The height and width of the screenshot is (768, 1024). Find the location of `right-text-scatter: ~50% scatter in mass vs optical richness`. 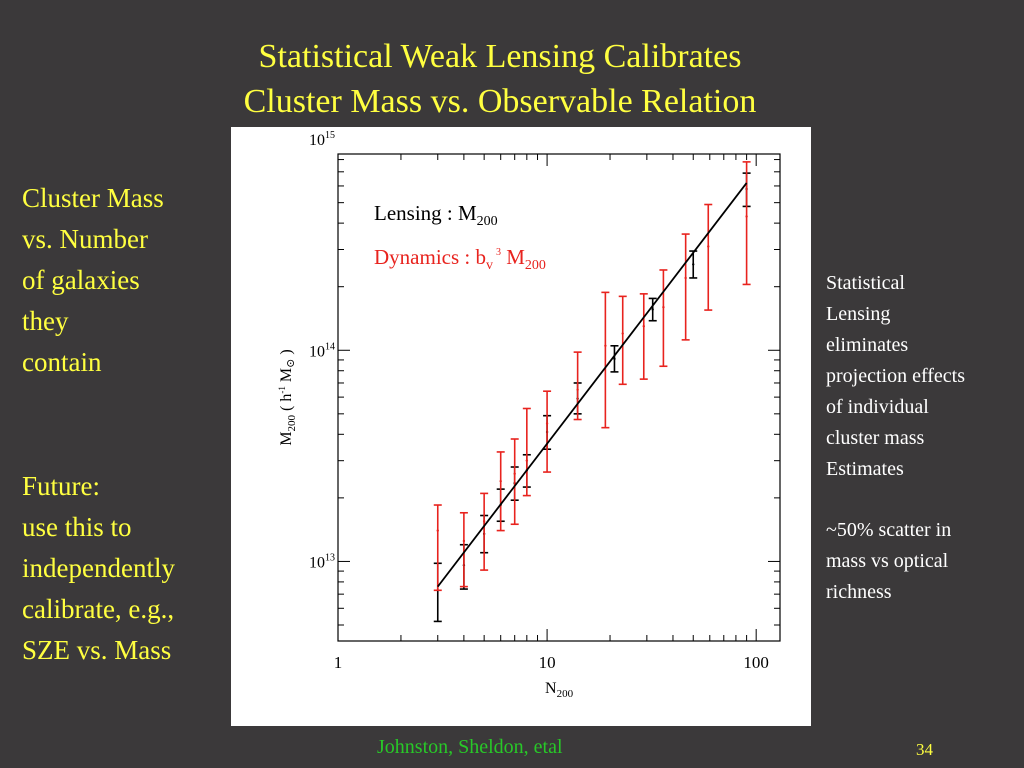

right-text-scatter: ~50% scatter in mass vs optical richness is located at coordinates (921, 561).